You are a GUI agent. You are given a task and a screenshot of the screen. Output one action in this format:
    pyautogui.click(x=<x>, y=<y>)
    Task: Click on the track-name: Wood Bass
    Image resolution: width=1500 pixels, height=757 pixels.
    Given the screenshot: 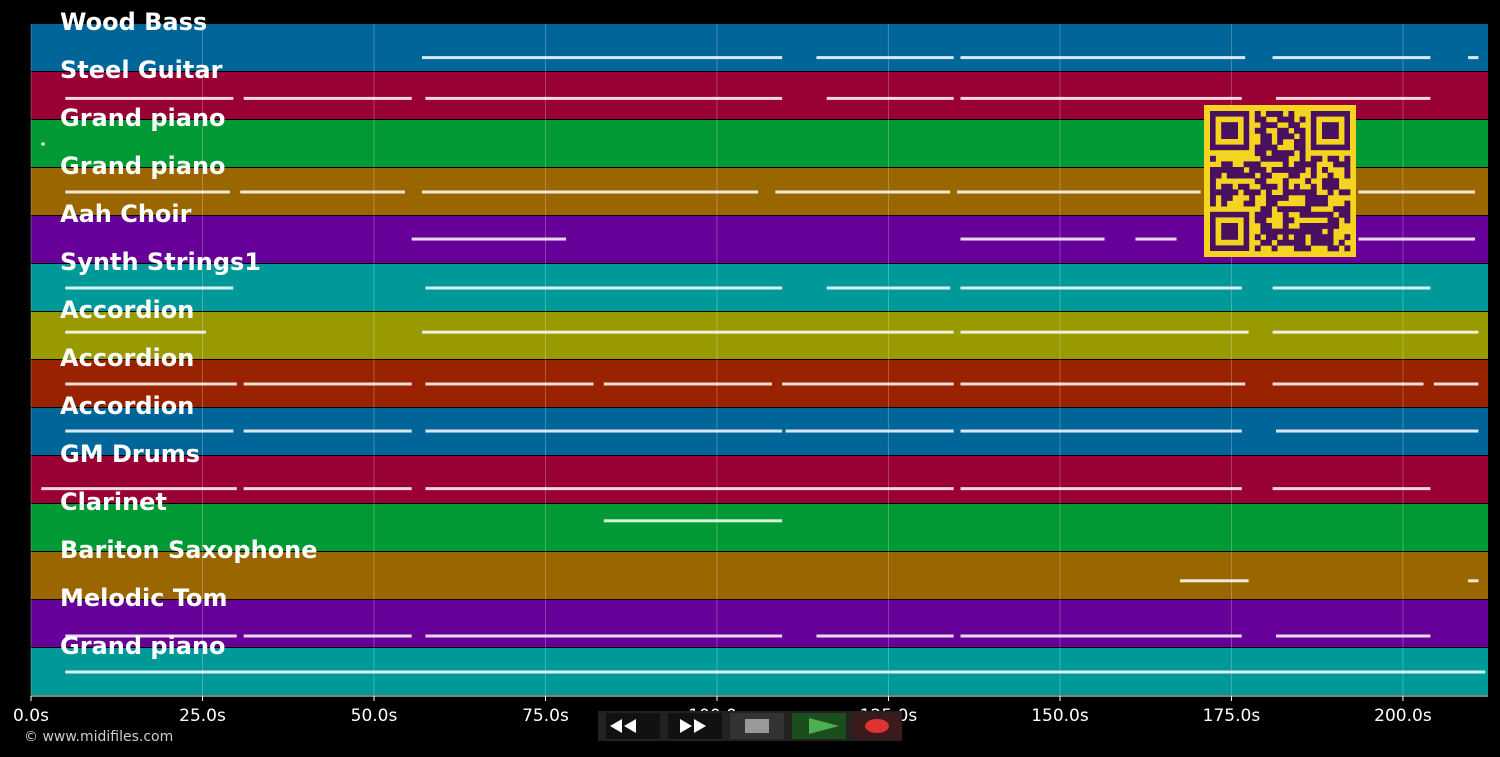 What is the action you would take?
    pyautogui.click(x=133, y=22)
    